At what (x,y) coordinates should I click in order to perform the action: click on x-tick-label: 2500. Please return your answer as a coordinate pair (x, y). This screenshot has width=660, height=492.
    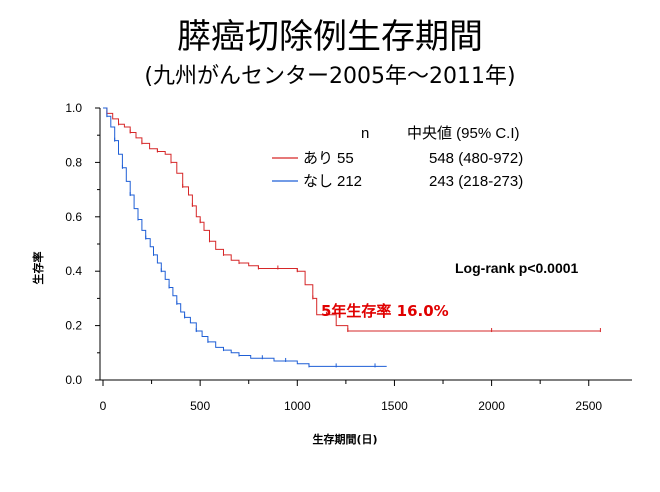
    Looking at the image, I should click on (588, 406).